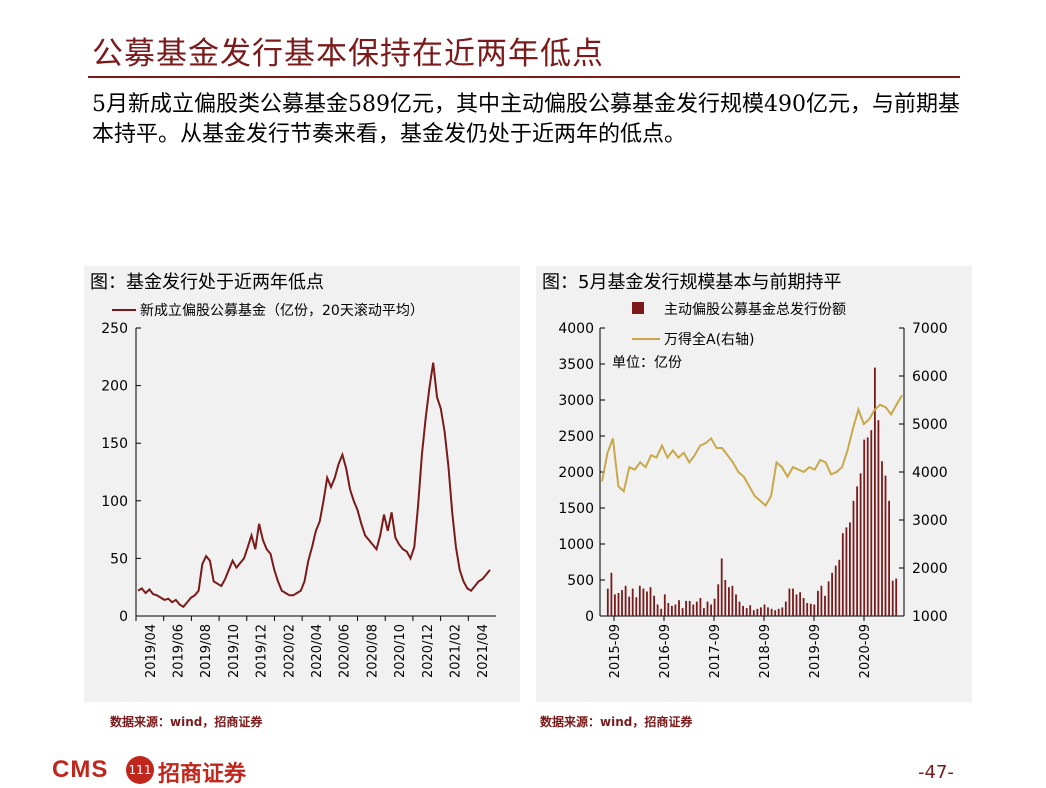  Describe the element at coordinates (179, 651) in the screenshot. I see `x-tick-label: 2019/06` at that location.